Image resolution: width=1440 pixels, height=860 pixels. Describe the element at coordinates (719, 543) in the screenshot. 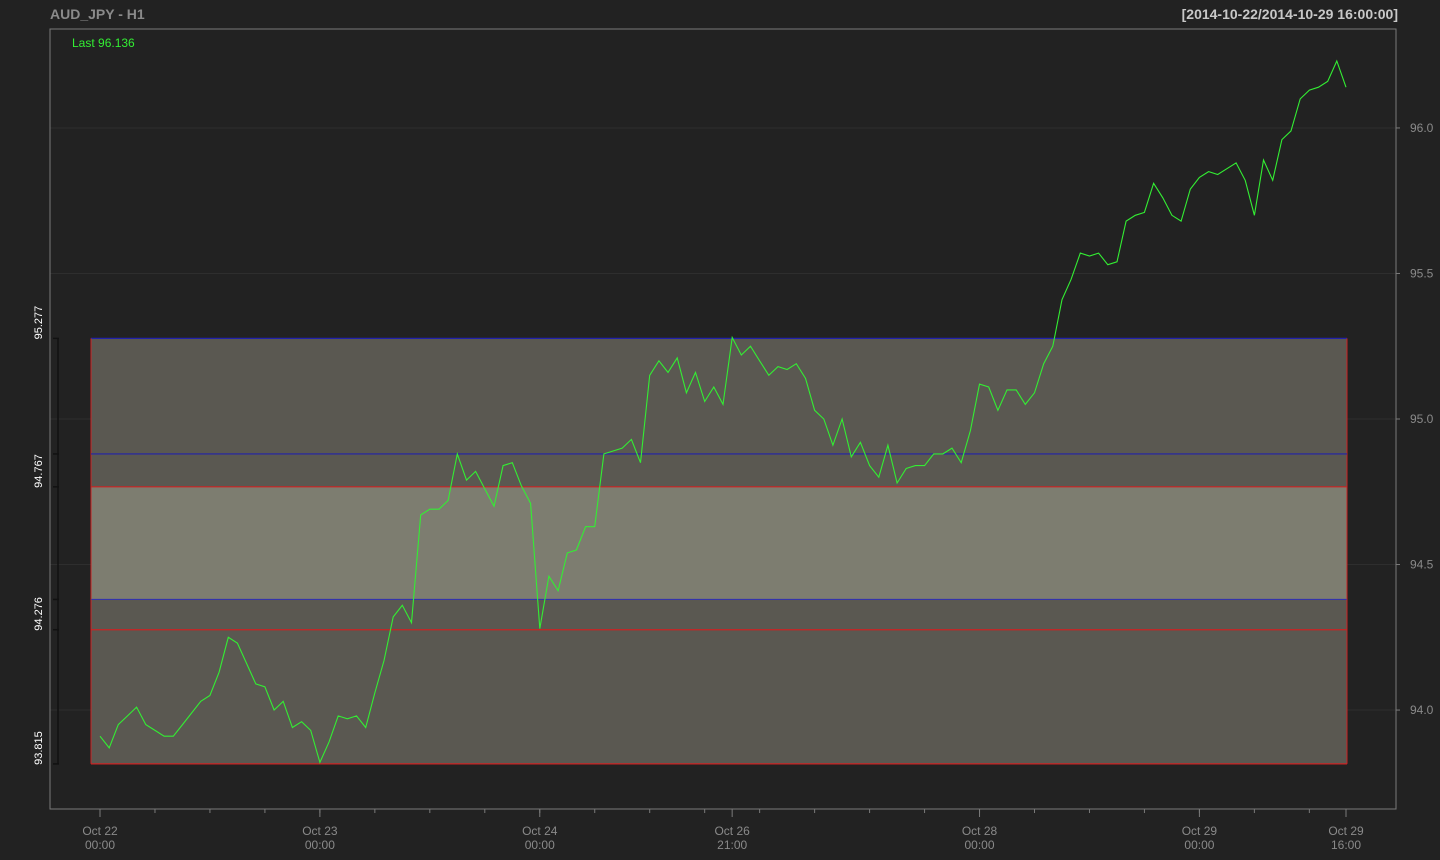

I see `band-inner` at that location.